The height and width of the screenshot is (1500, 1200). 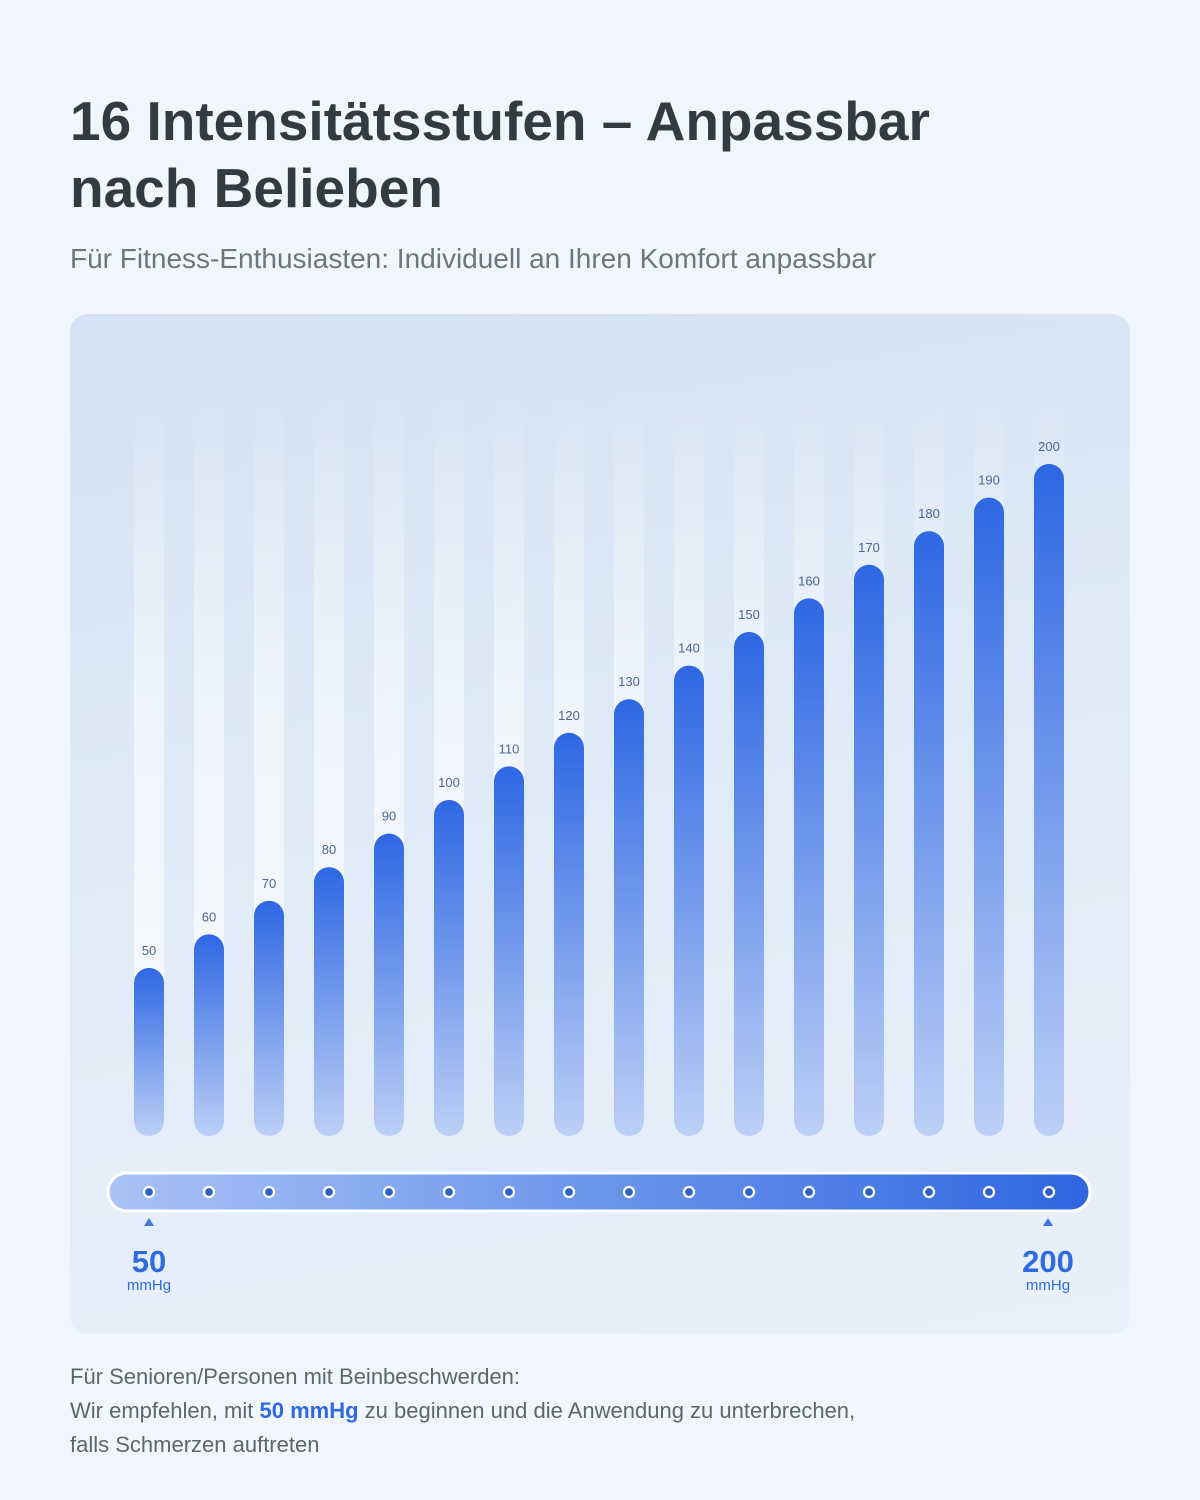 What do you see at coordinates (149, 950) in the screenshot?
I see `data-label-1: 50` at bounding box center [149, 950].